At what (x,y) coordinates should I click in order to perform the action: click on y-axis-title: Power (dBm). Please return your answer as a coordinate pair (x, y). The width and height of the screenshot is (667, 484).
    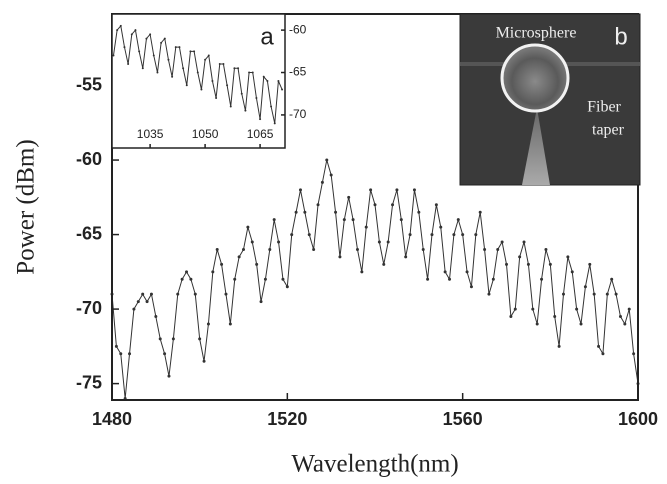
    Looking at the image, I should click on (26, 206).